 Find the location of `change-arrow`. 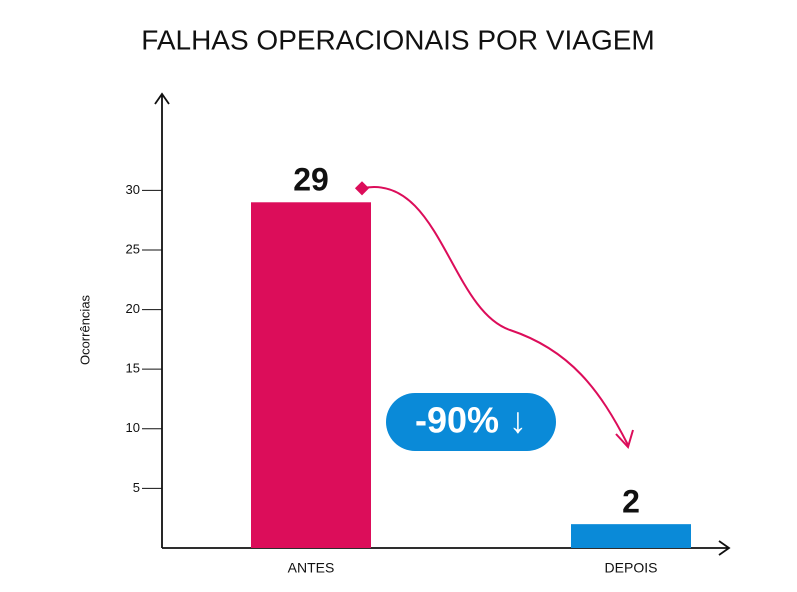

change-arrow is located at coordinates (495, 316).